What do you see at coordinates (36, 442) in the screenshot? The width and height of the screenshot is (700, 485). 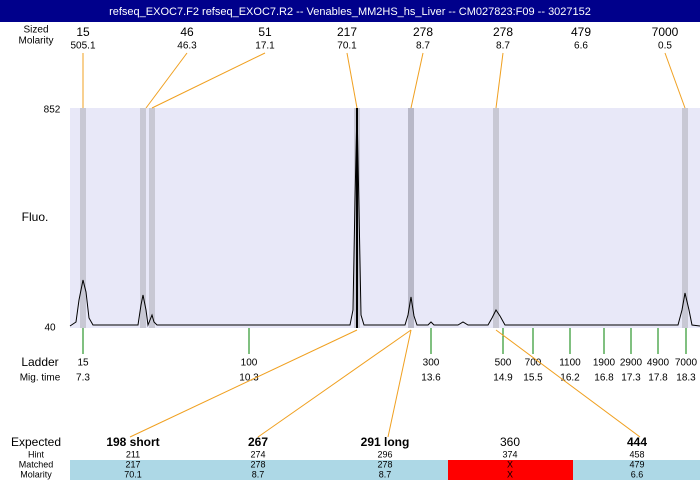 I see `row-label: Expected` at bounding box center [36, 442].